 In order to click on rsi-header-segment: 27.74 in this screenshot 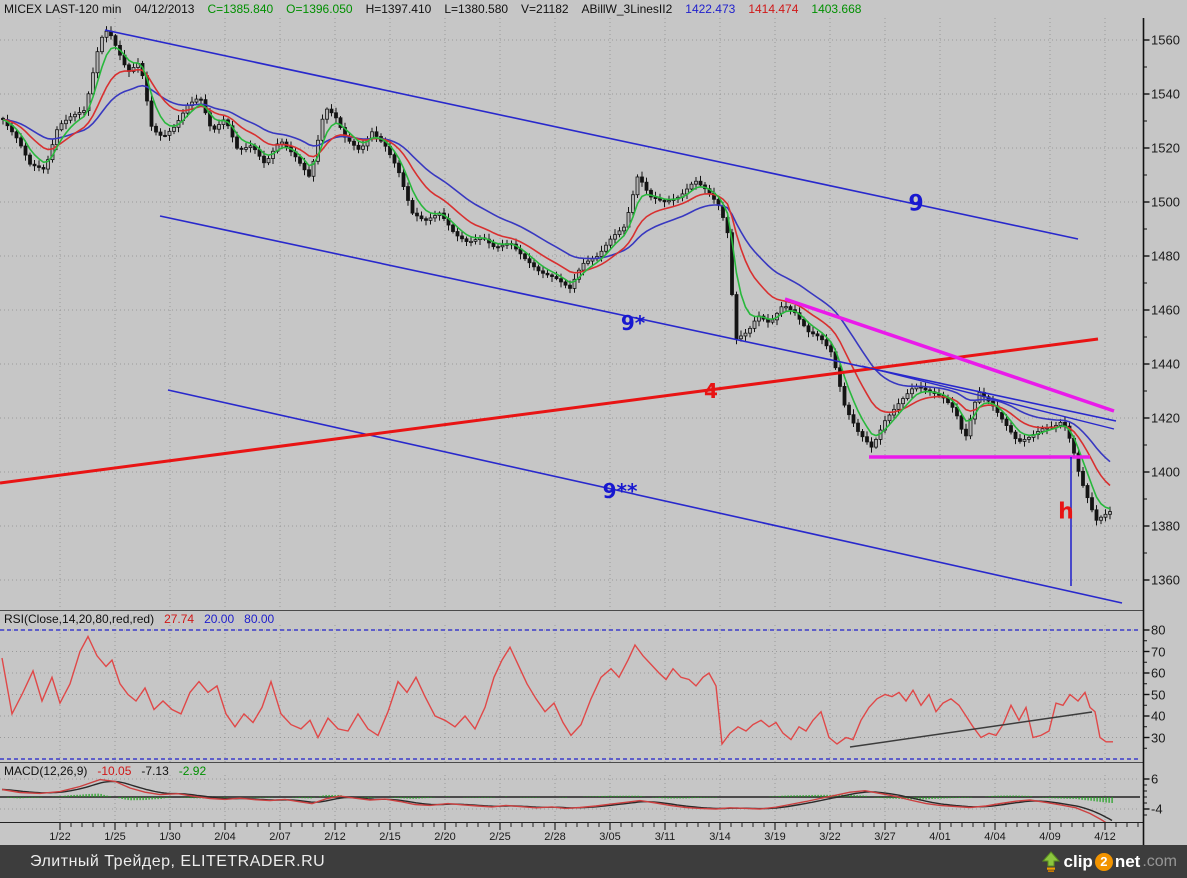, I will do `click(179, 618)`.